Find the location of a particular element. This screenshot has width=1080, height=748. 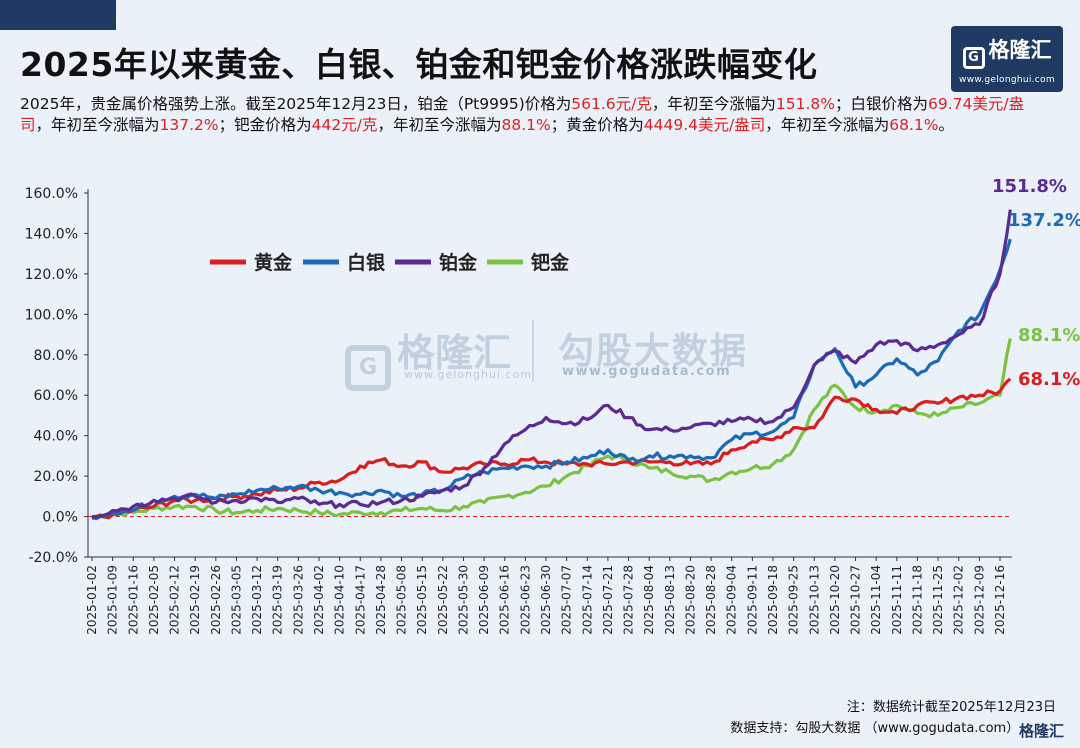

x-tick-label: 2025-05-30 is located at coordinates (463, 600).